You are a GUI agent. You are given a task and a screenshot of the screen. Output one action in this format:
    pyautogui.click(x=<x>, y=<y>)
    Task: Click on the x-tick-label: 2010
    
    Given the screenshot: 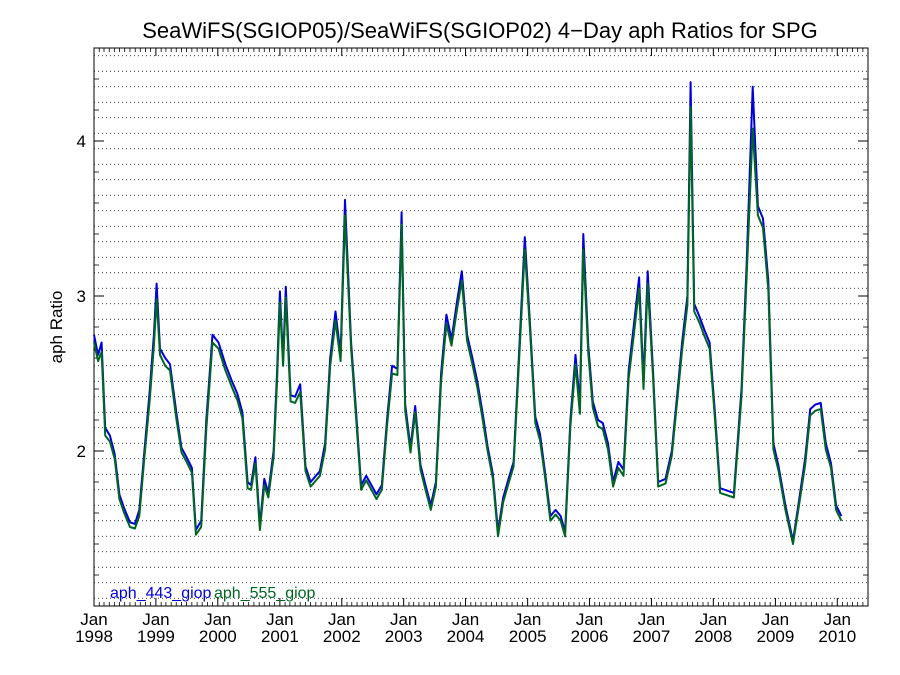 What is the action you would take?
    pyautogui.click(x=837, y=636)
    